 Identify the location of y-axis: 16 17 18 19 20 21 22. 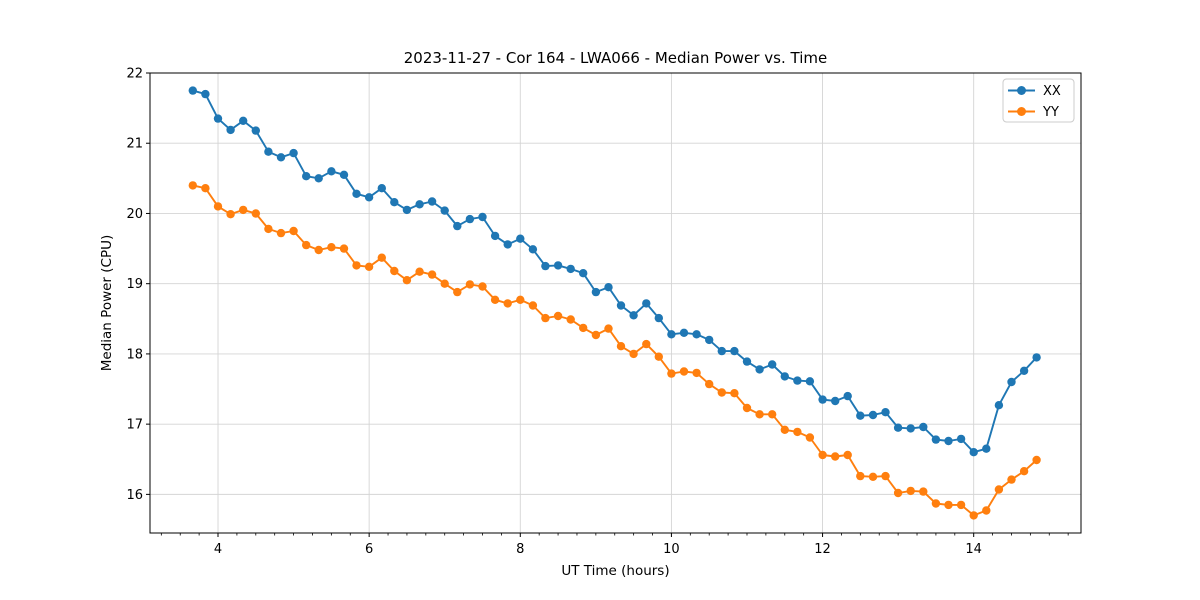
(138, 285).